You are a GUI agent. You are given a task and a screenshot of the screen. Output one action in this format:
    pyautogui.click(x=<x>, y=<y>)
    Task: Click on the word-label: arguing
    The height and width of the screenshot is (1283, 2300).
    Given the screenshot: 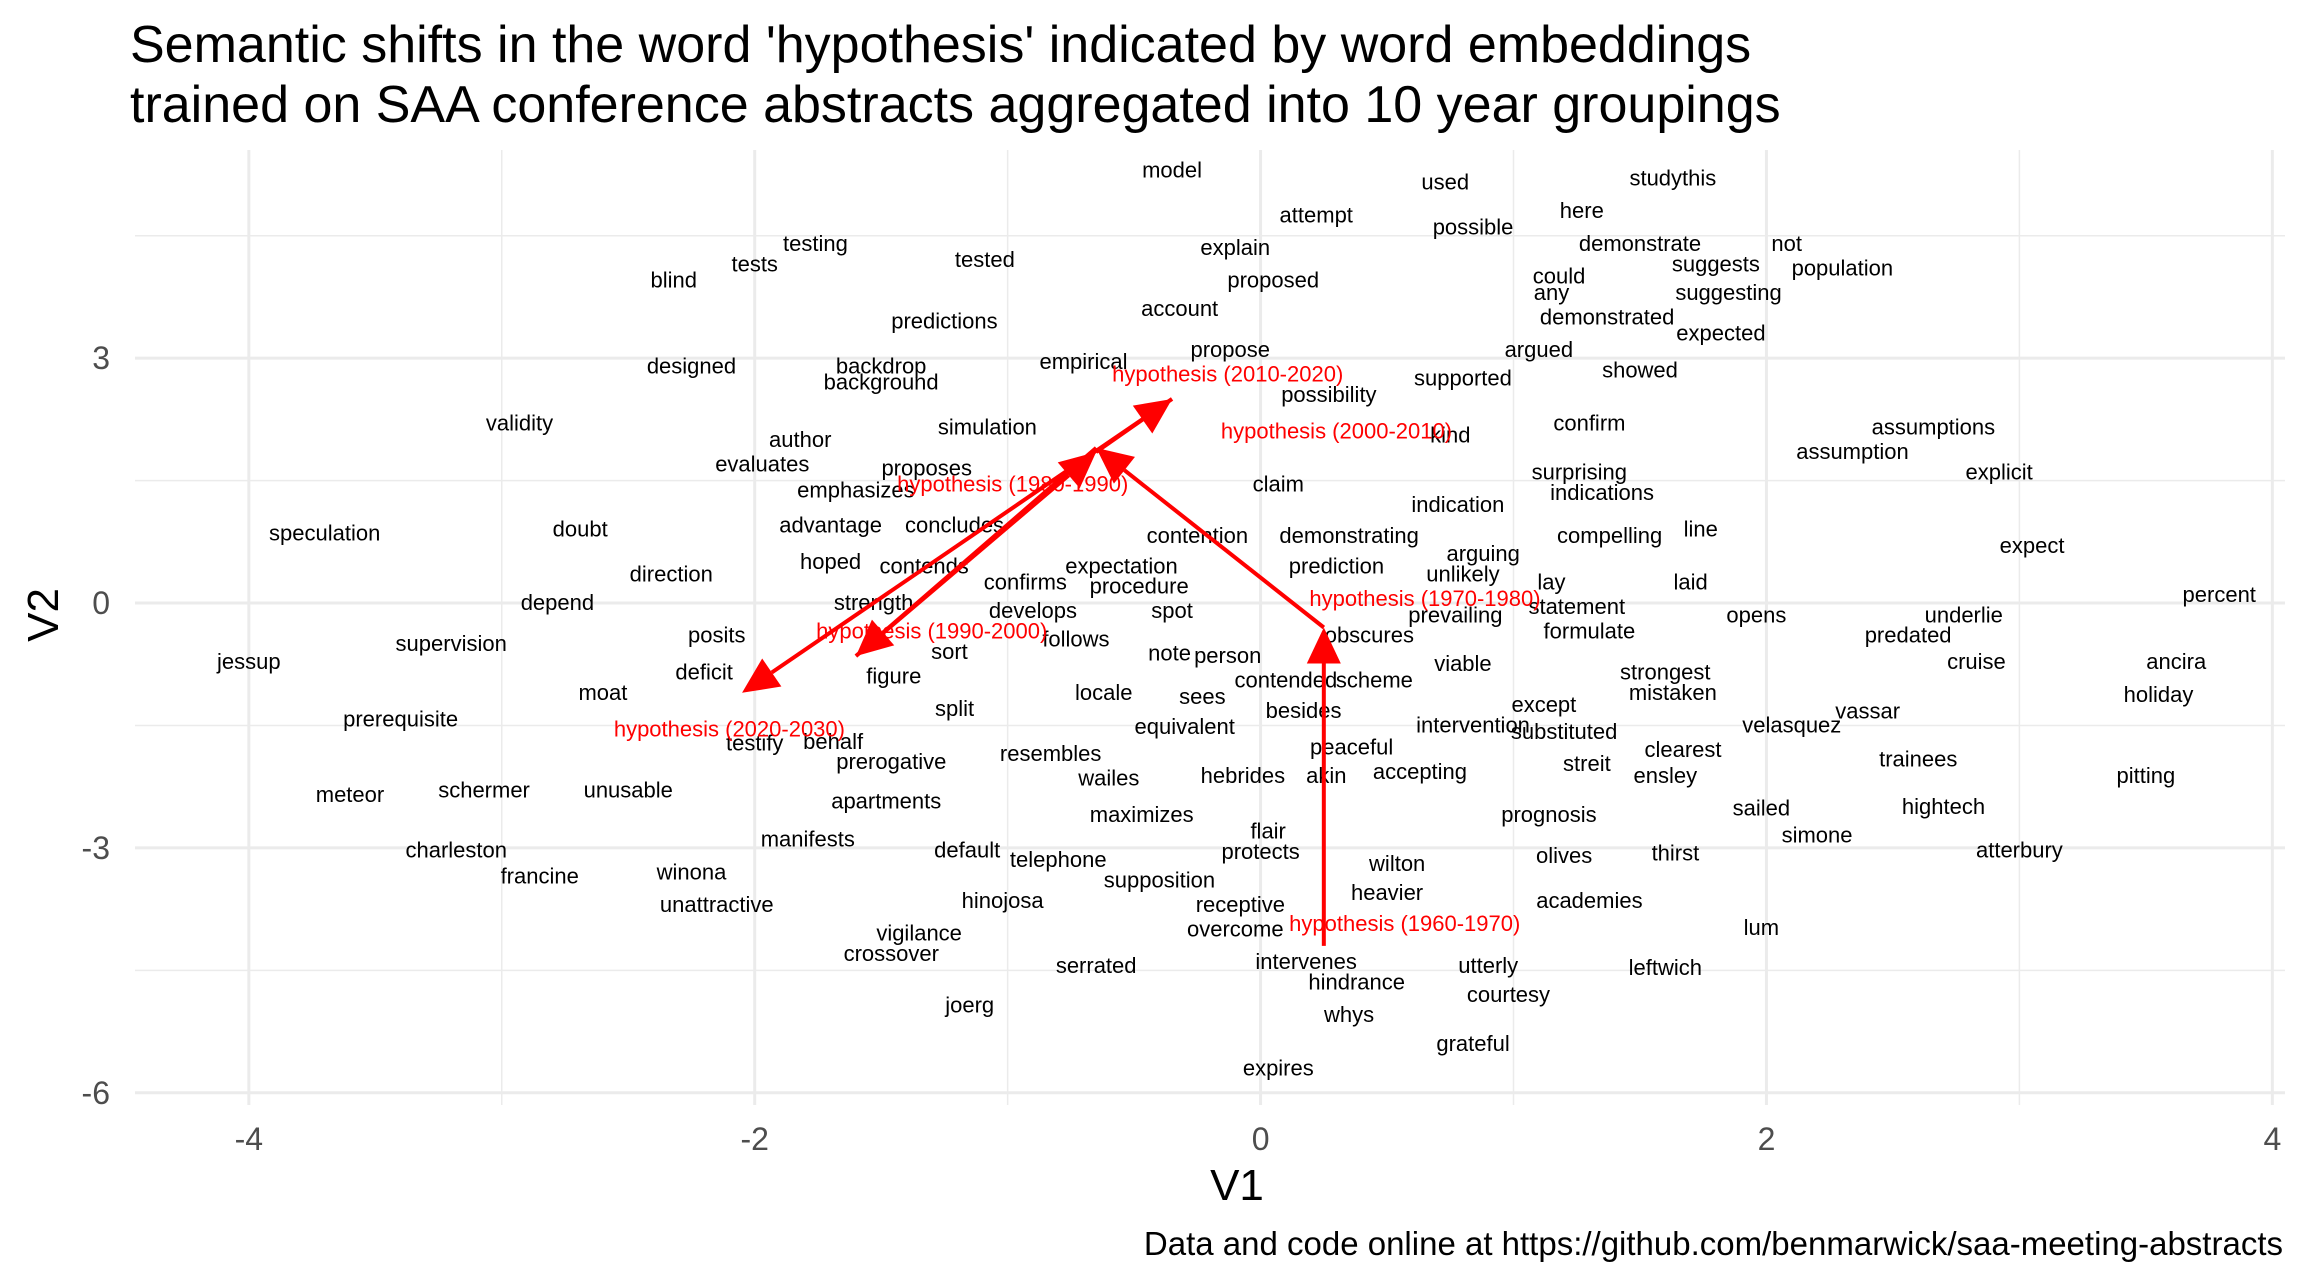 What is the action you would take?
    pyautogui.click(x=1482, y=553)
    